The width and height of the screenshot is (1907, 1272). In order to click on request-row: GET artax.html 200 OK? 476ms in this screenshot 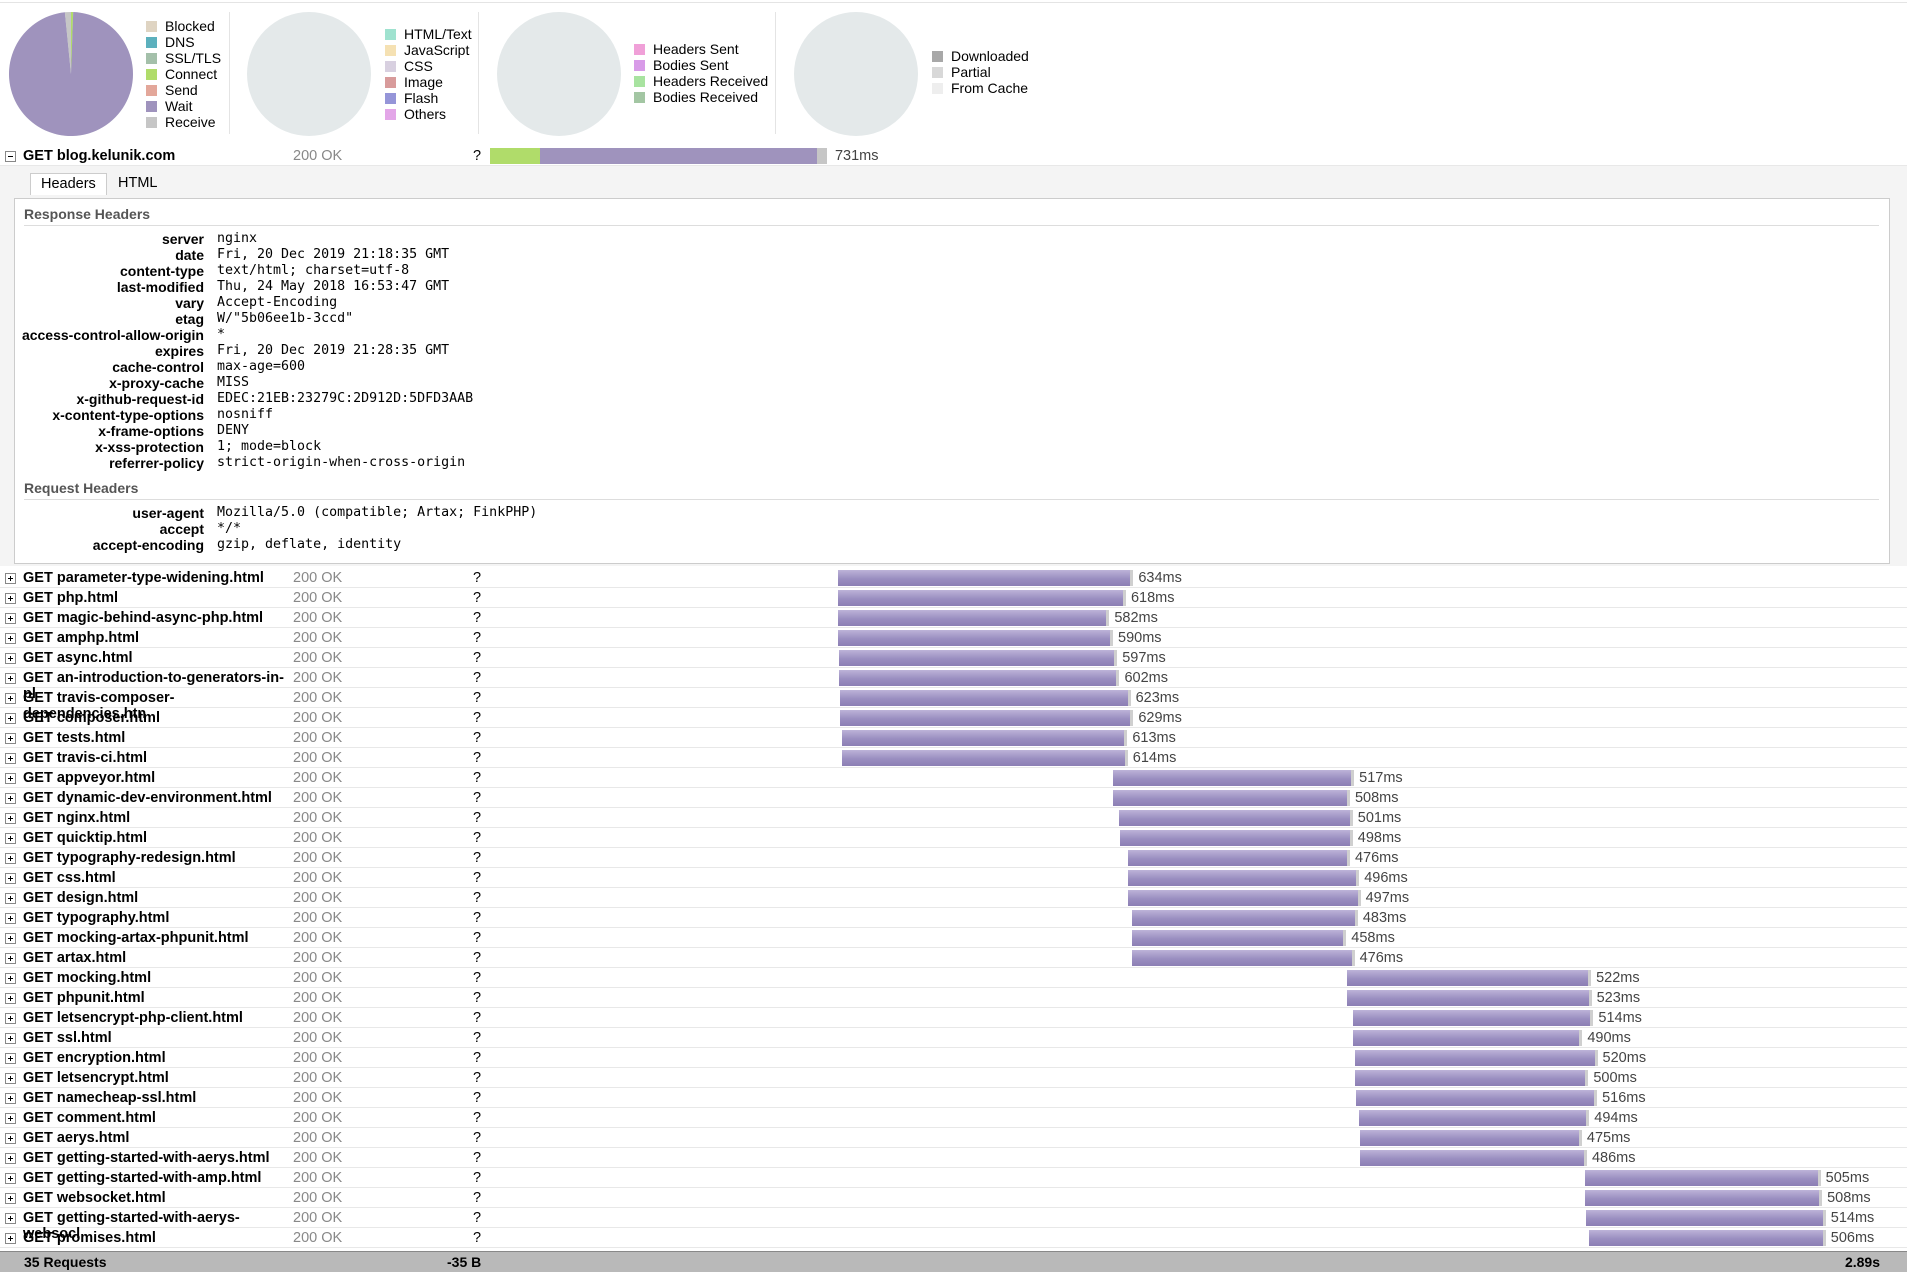, I will do `click(953, 958)`.